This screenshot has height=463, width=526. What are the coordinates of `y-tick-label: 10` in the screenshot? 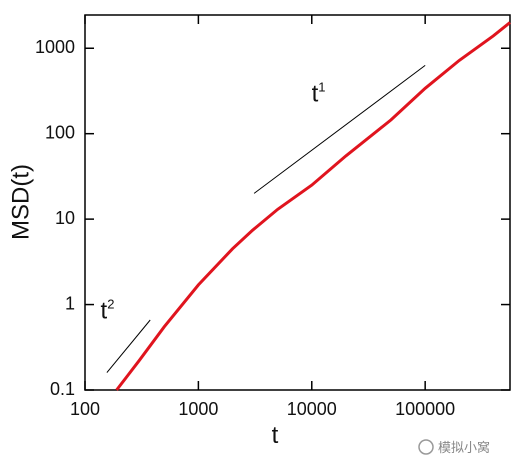 It's located at (65, 218).